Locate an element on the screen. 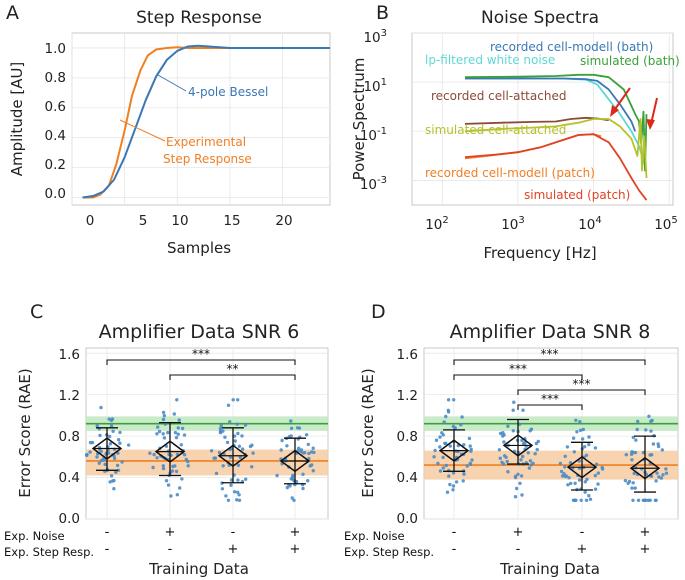 The height and width of the screenshot is (580, 685). panel-a-xtick: 5 is located at coordinates (143, 221).